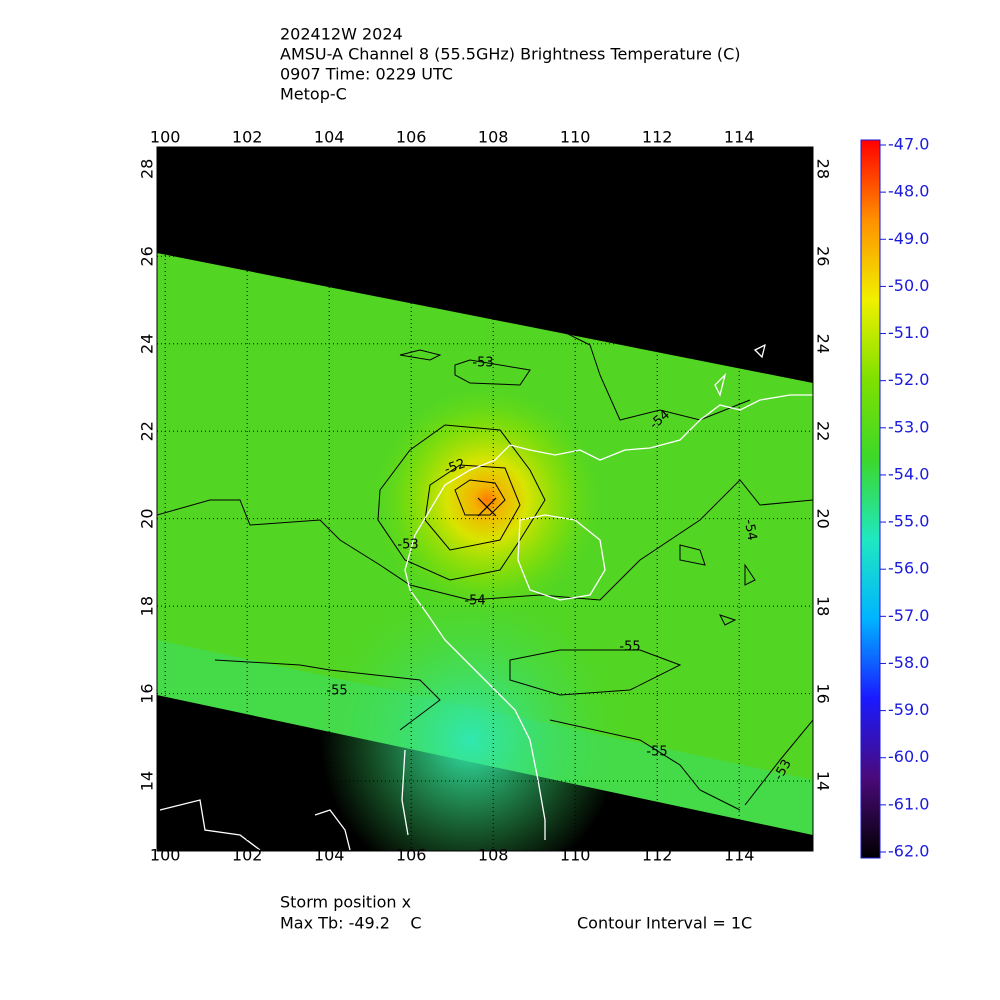 The height and width of the screenshot is (1000, 1000). What do you see at coordinates (908, 426) in the screenshot?
I see `colorbar-label: -53.0` at bounding box center [908, 426].